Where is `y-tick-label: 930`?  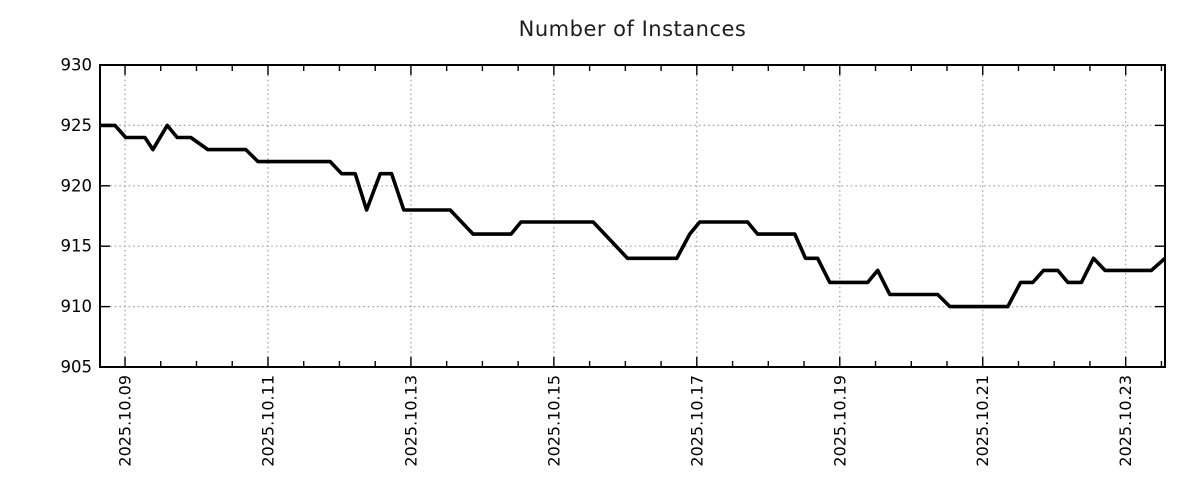 y-tick-label: 930 is located at coordinates (77, 65).